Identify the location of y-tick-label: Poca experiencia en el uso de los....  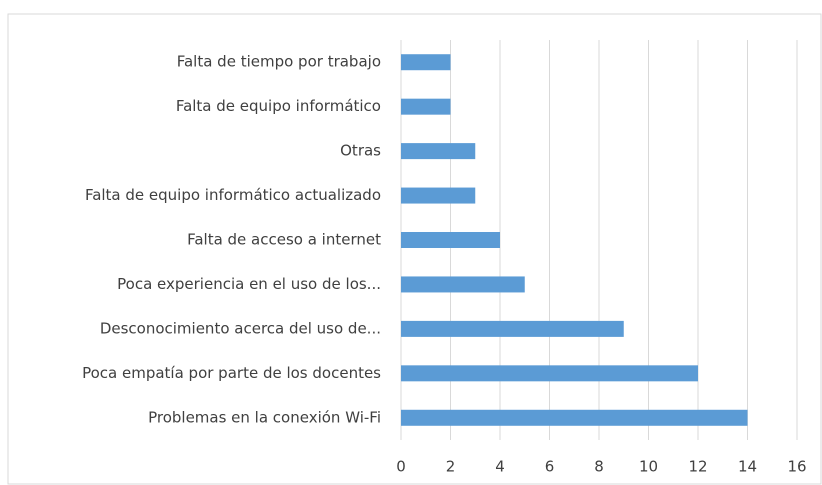
(249, 284).